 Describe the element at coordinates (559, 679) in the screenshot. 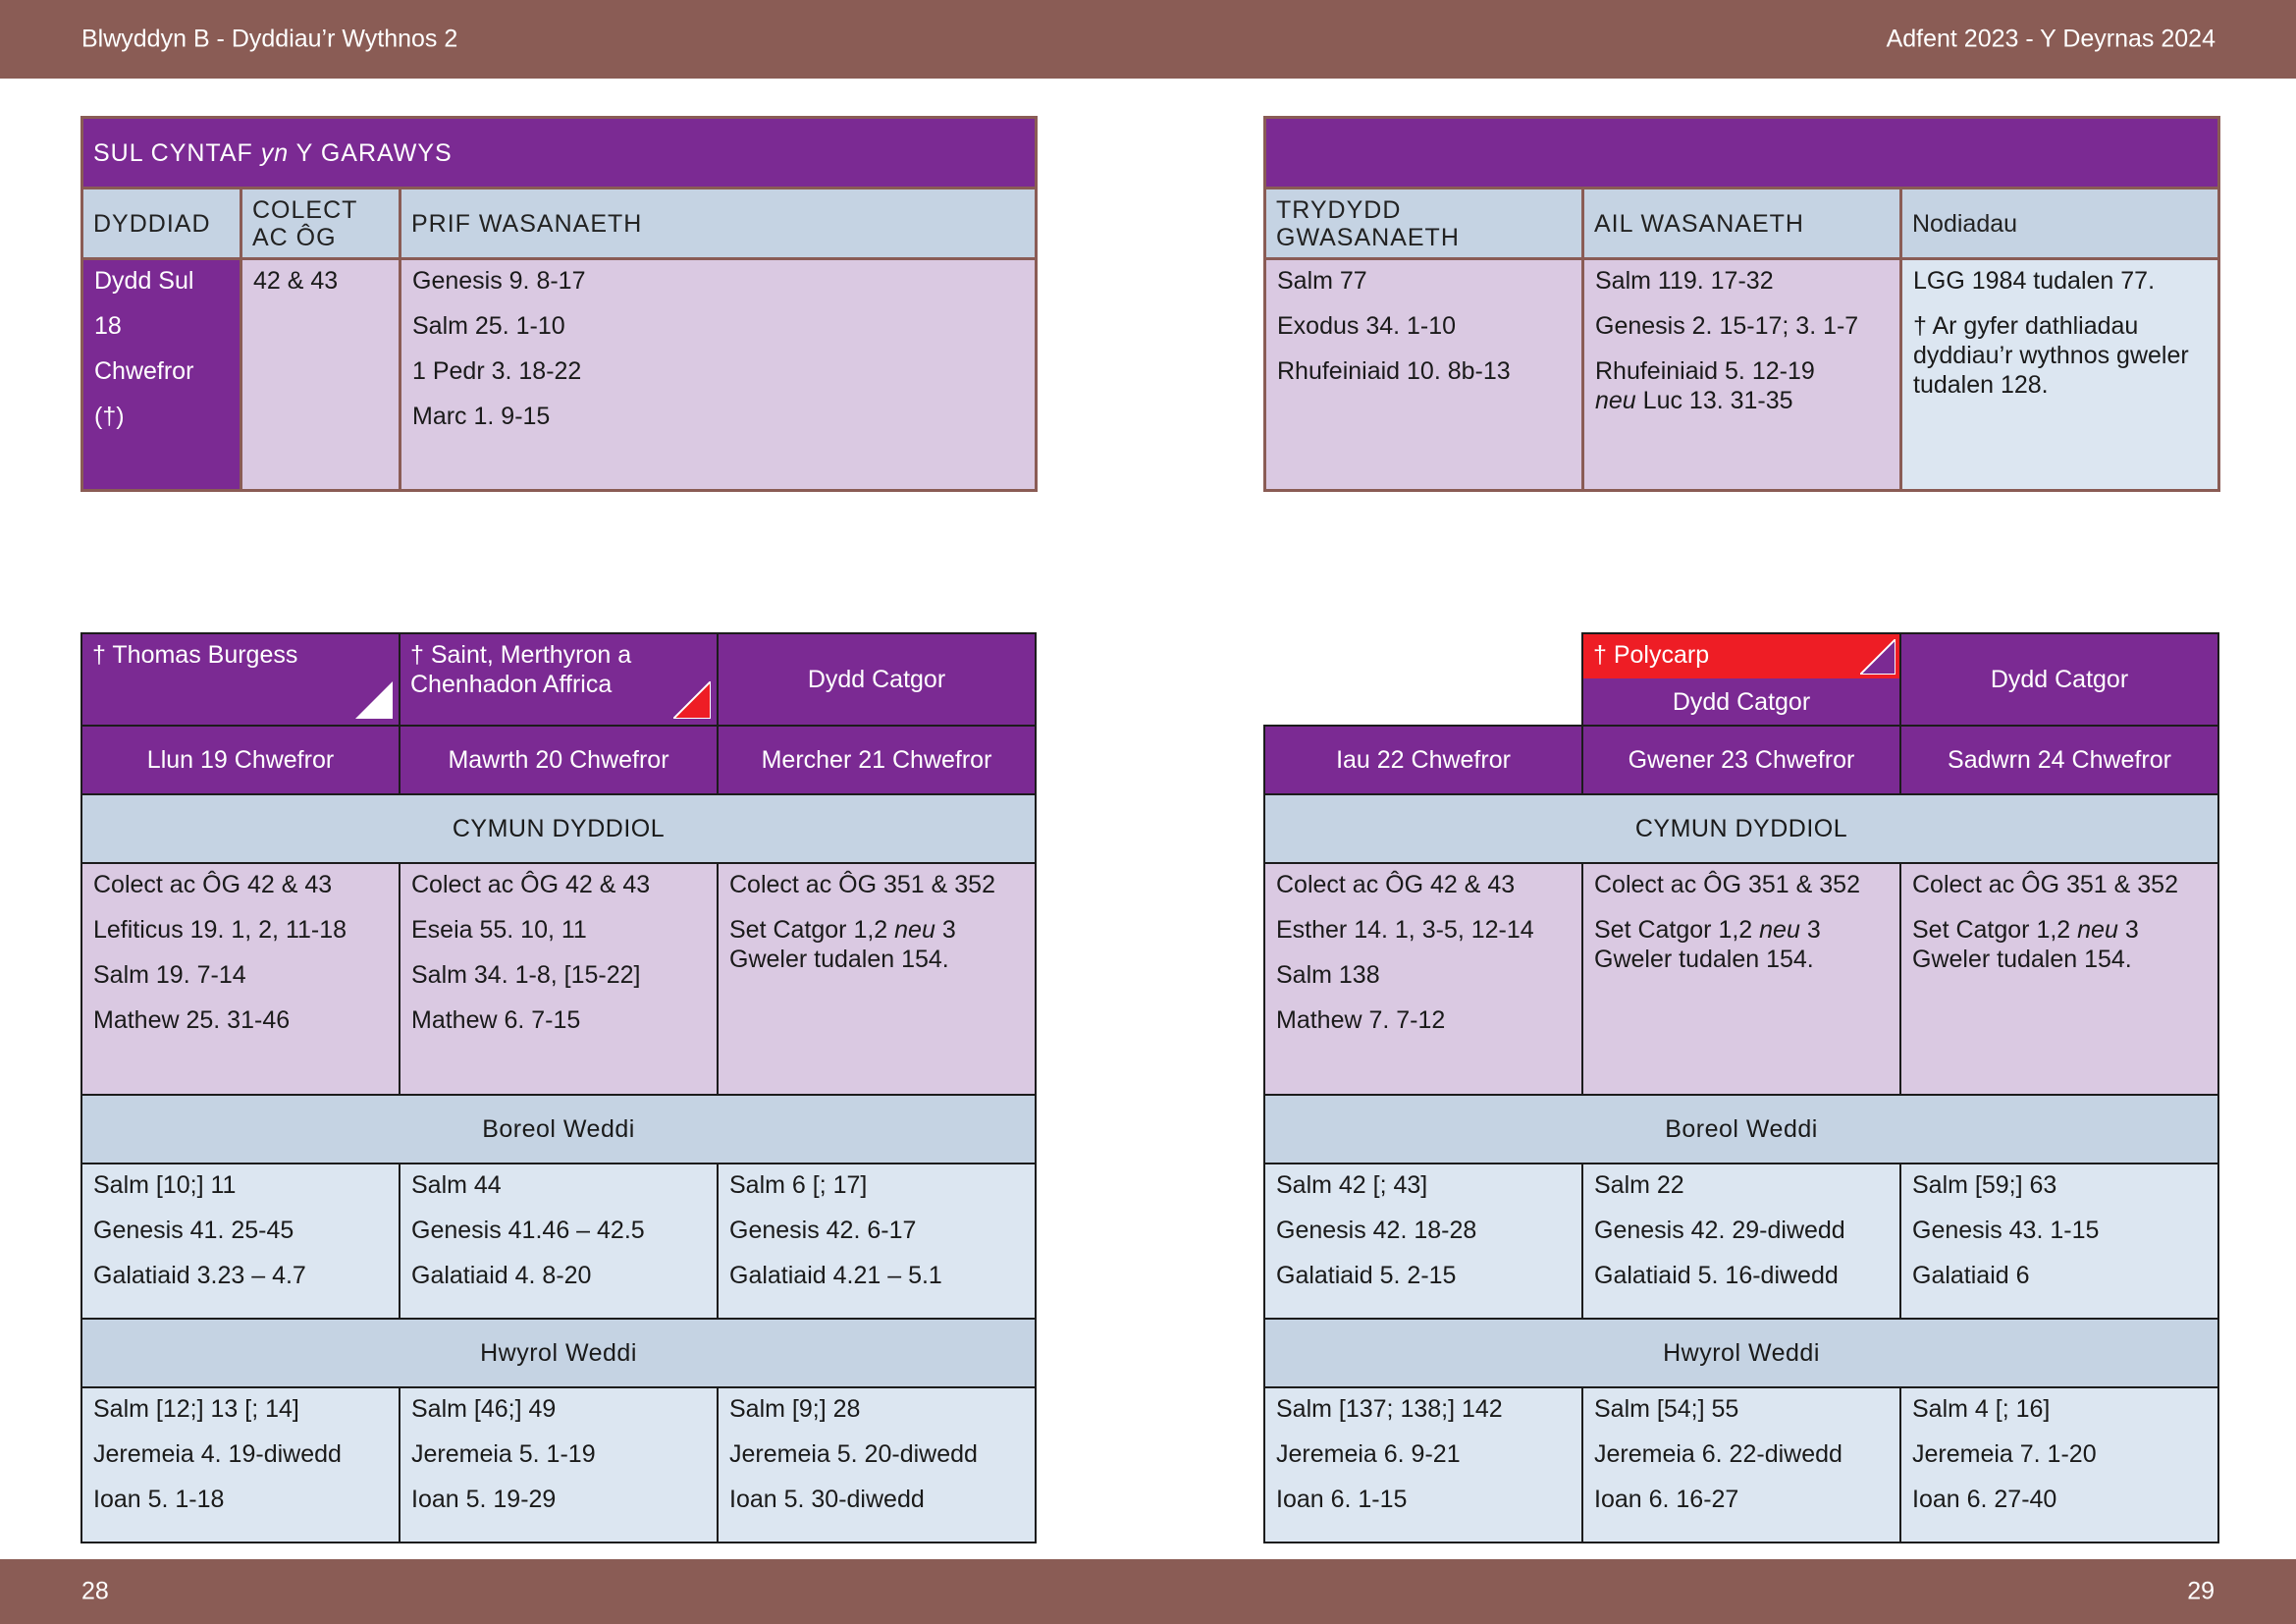

I see `commemoration-tuesday: † Saint, Merthyron a Chenhadon Affrica` at that location.